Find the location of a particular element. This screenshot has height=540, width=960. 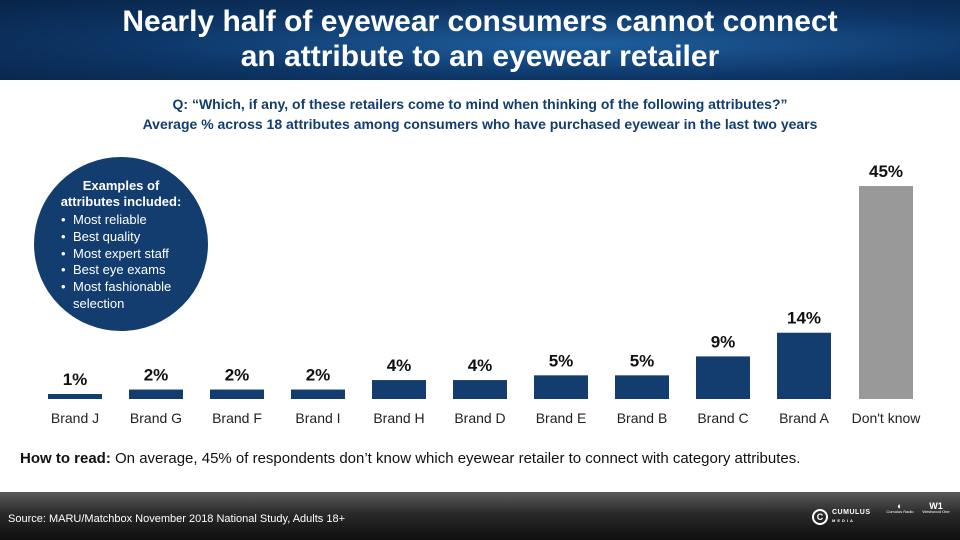

data-label: 9% is located at coordinates (723, 341).